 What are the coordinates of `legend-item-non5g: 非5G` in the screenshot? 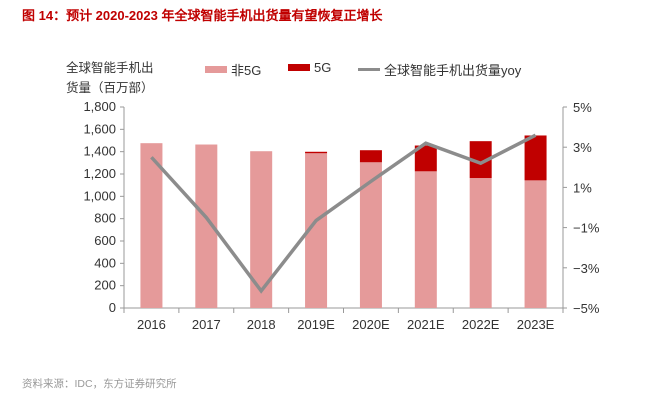 It's located at (233, 69).